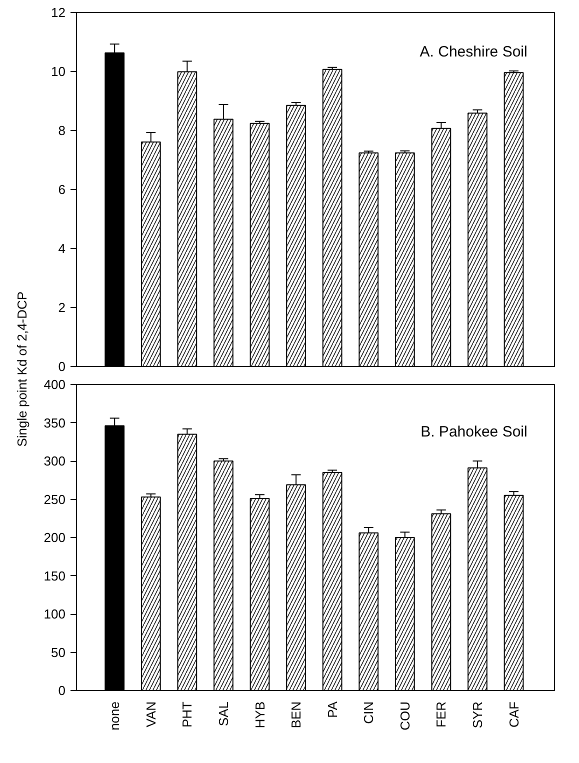 This screenshot has width=579, height=763. What do you see at coordinates (474, 52) in the screenshot?
I see `annotation: A. Cheshire Soil` at bounding box center [474, 52].